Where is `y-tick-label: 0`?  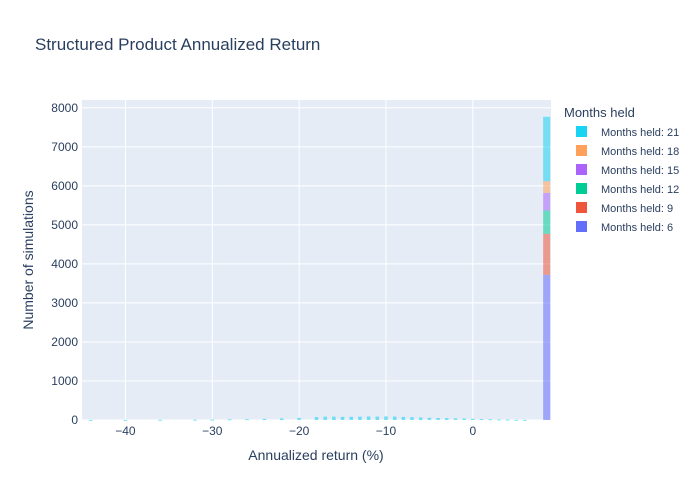 y-tick-label: 0 is located at coordinates (74, 420).